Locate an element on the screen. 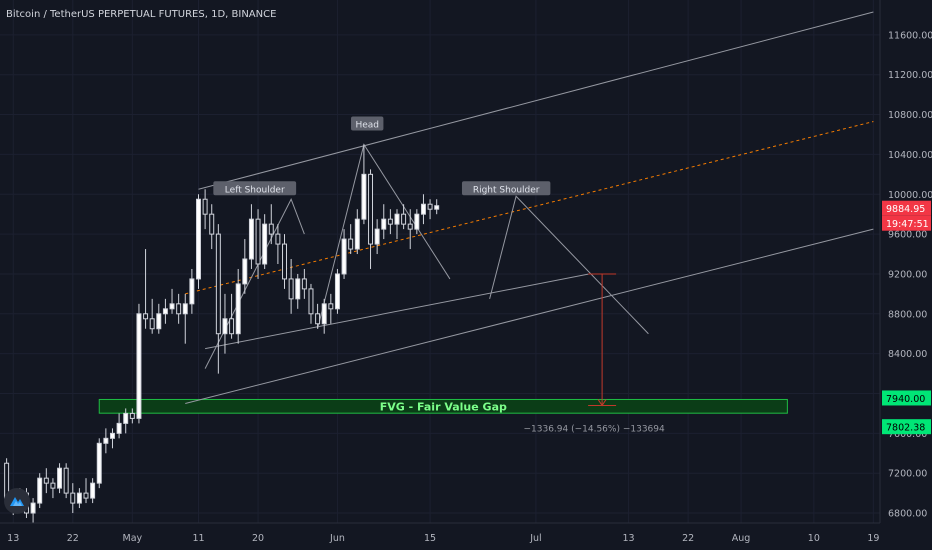  fvg-top-tag: 7940.00 is located at coordinates (905, 399).